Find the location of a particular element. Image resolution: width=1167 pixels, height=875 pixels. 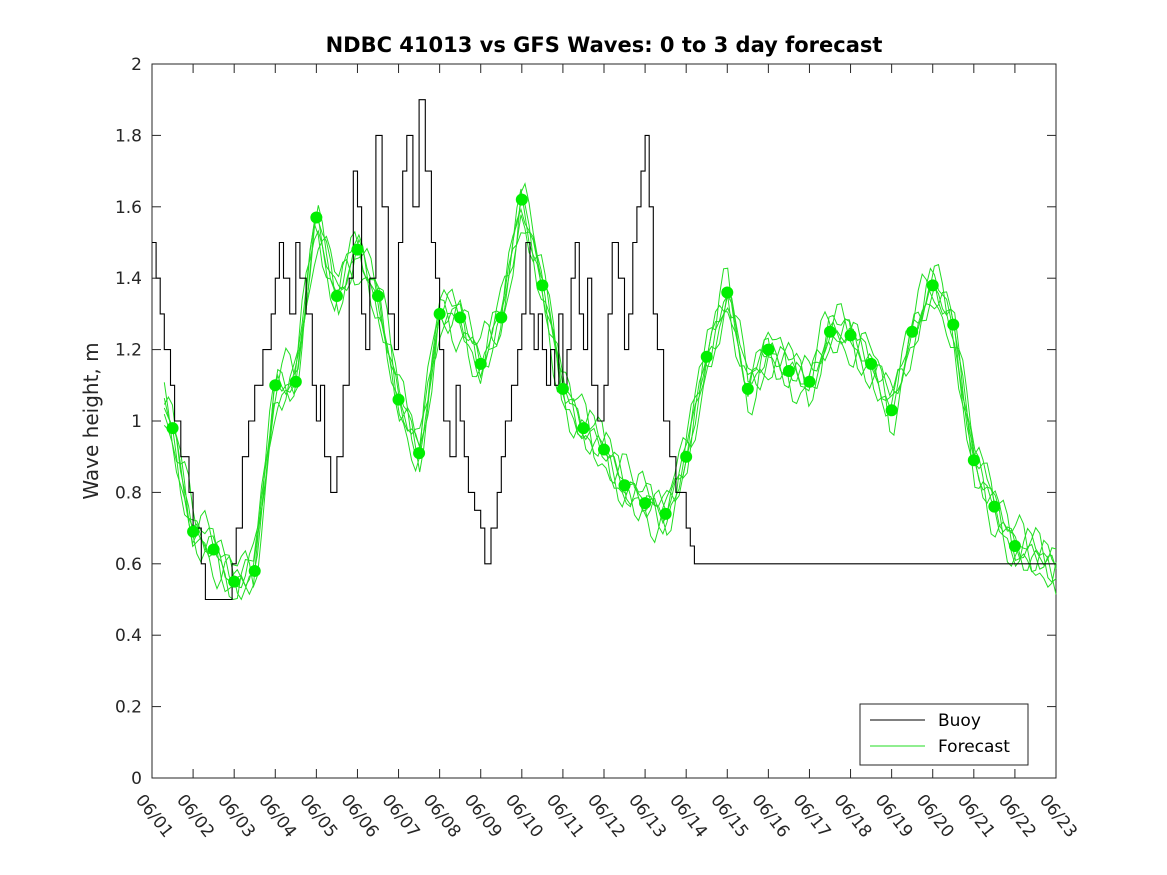

legend: Buoy Forecast is located at coordinates (944, 734).